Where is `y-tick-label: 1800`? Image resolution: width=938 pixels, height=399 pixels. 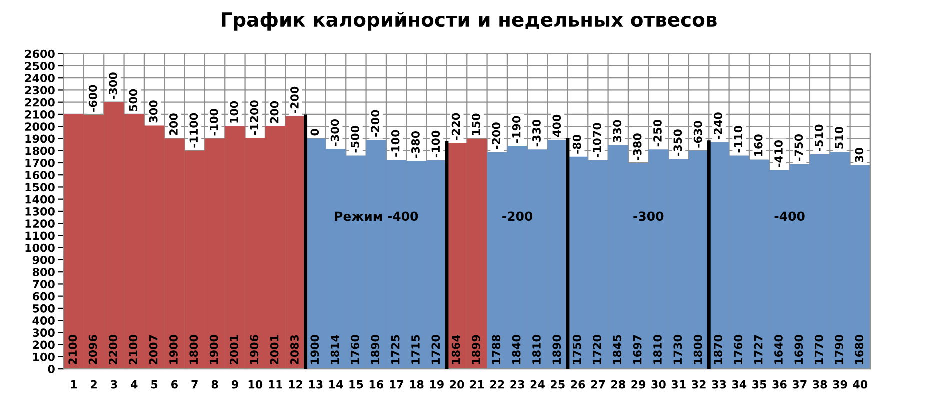
y-tick-label: 1800 is located at coordinates (40, 151).